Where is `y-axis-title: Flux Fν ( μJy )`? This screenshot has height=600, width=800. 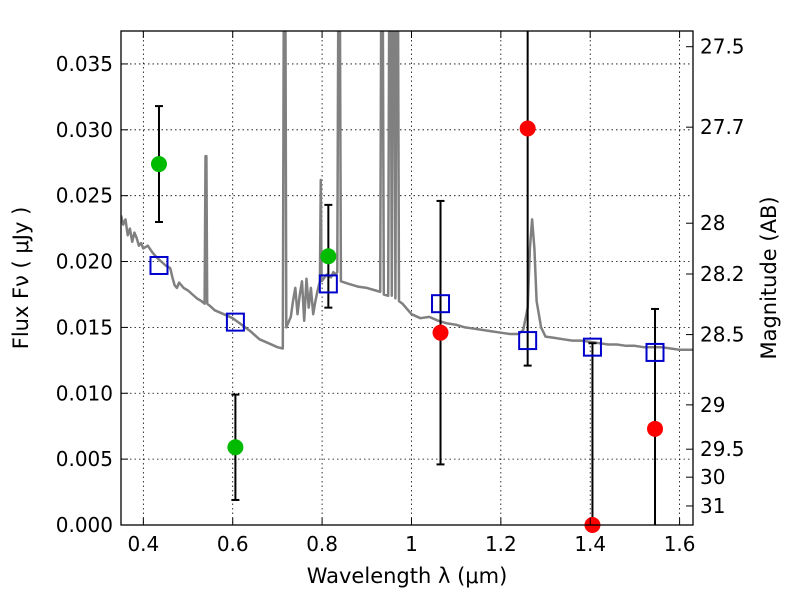
y-axis-title: Flux Fν ( μJy ) is located at coordinates (21, 278).